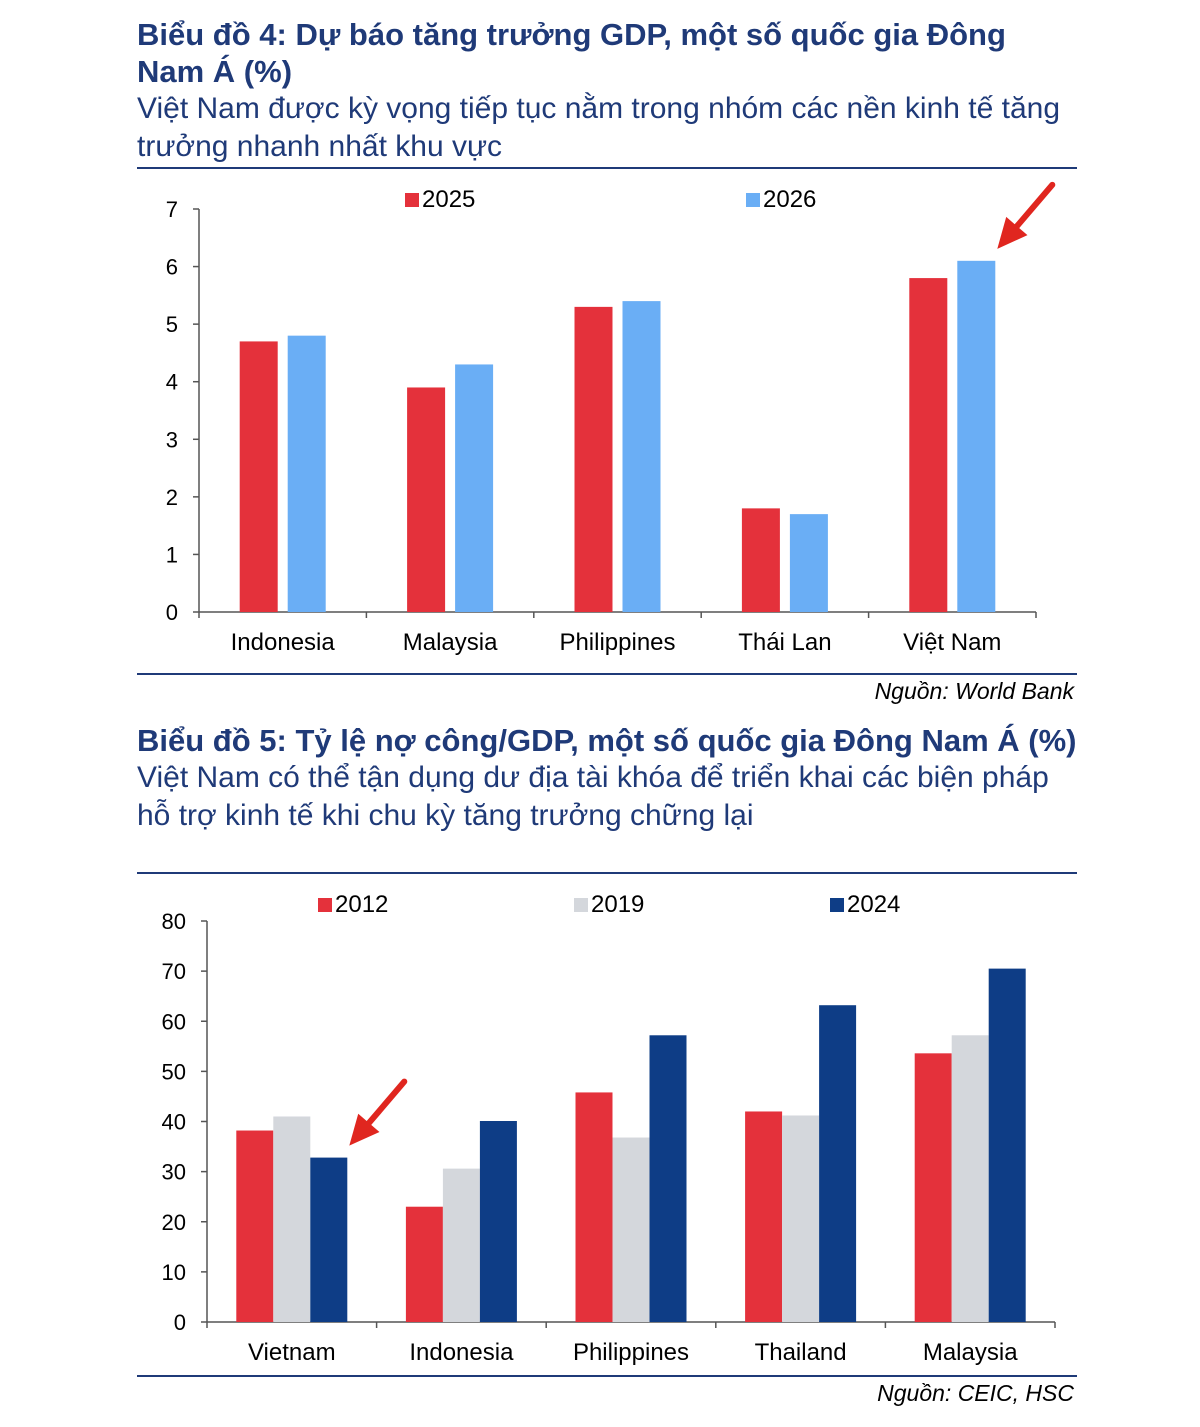  Describe the element at coordinates (607, 1376) in the screenshot. I see `chart5-bottom-rule` at that location.